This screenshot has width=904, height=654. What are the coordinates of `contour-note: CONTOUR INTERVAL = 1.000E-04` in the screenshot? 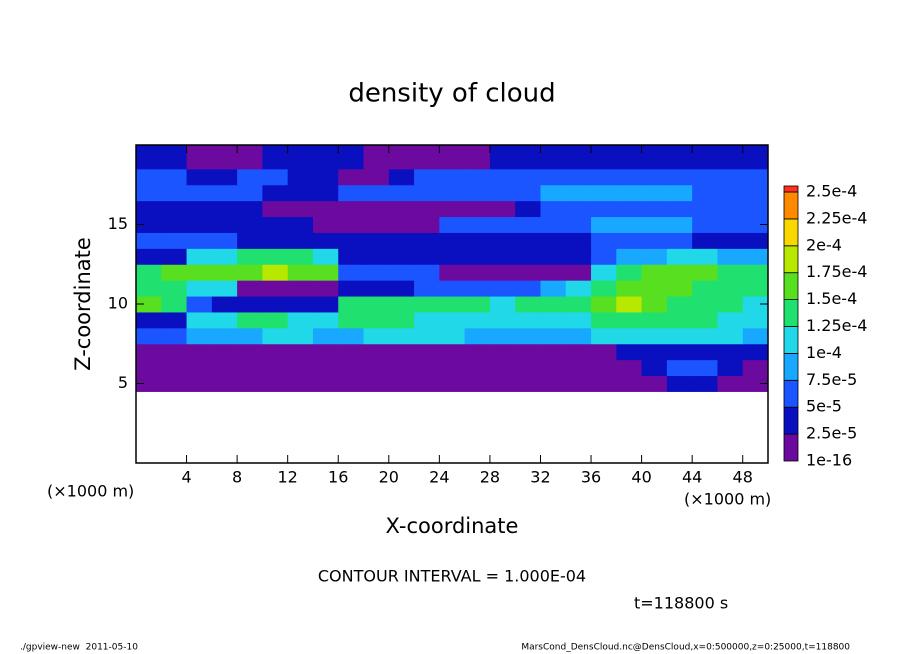 It's located at (452, 576).